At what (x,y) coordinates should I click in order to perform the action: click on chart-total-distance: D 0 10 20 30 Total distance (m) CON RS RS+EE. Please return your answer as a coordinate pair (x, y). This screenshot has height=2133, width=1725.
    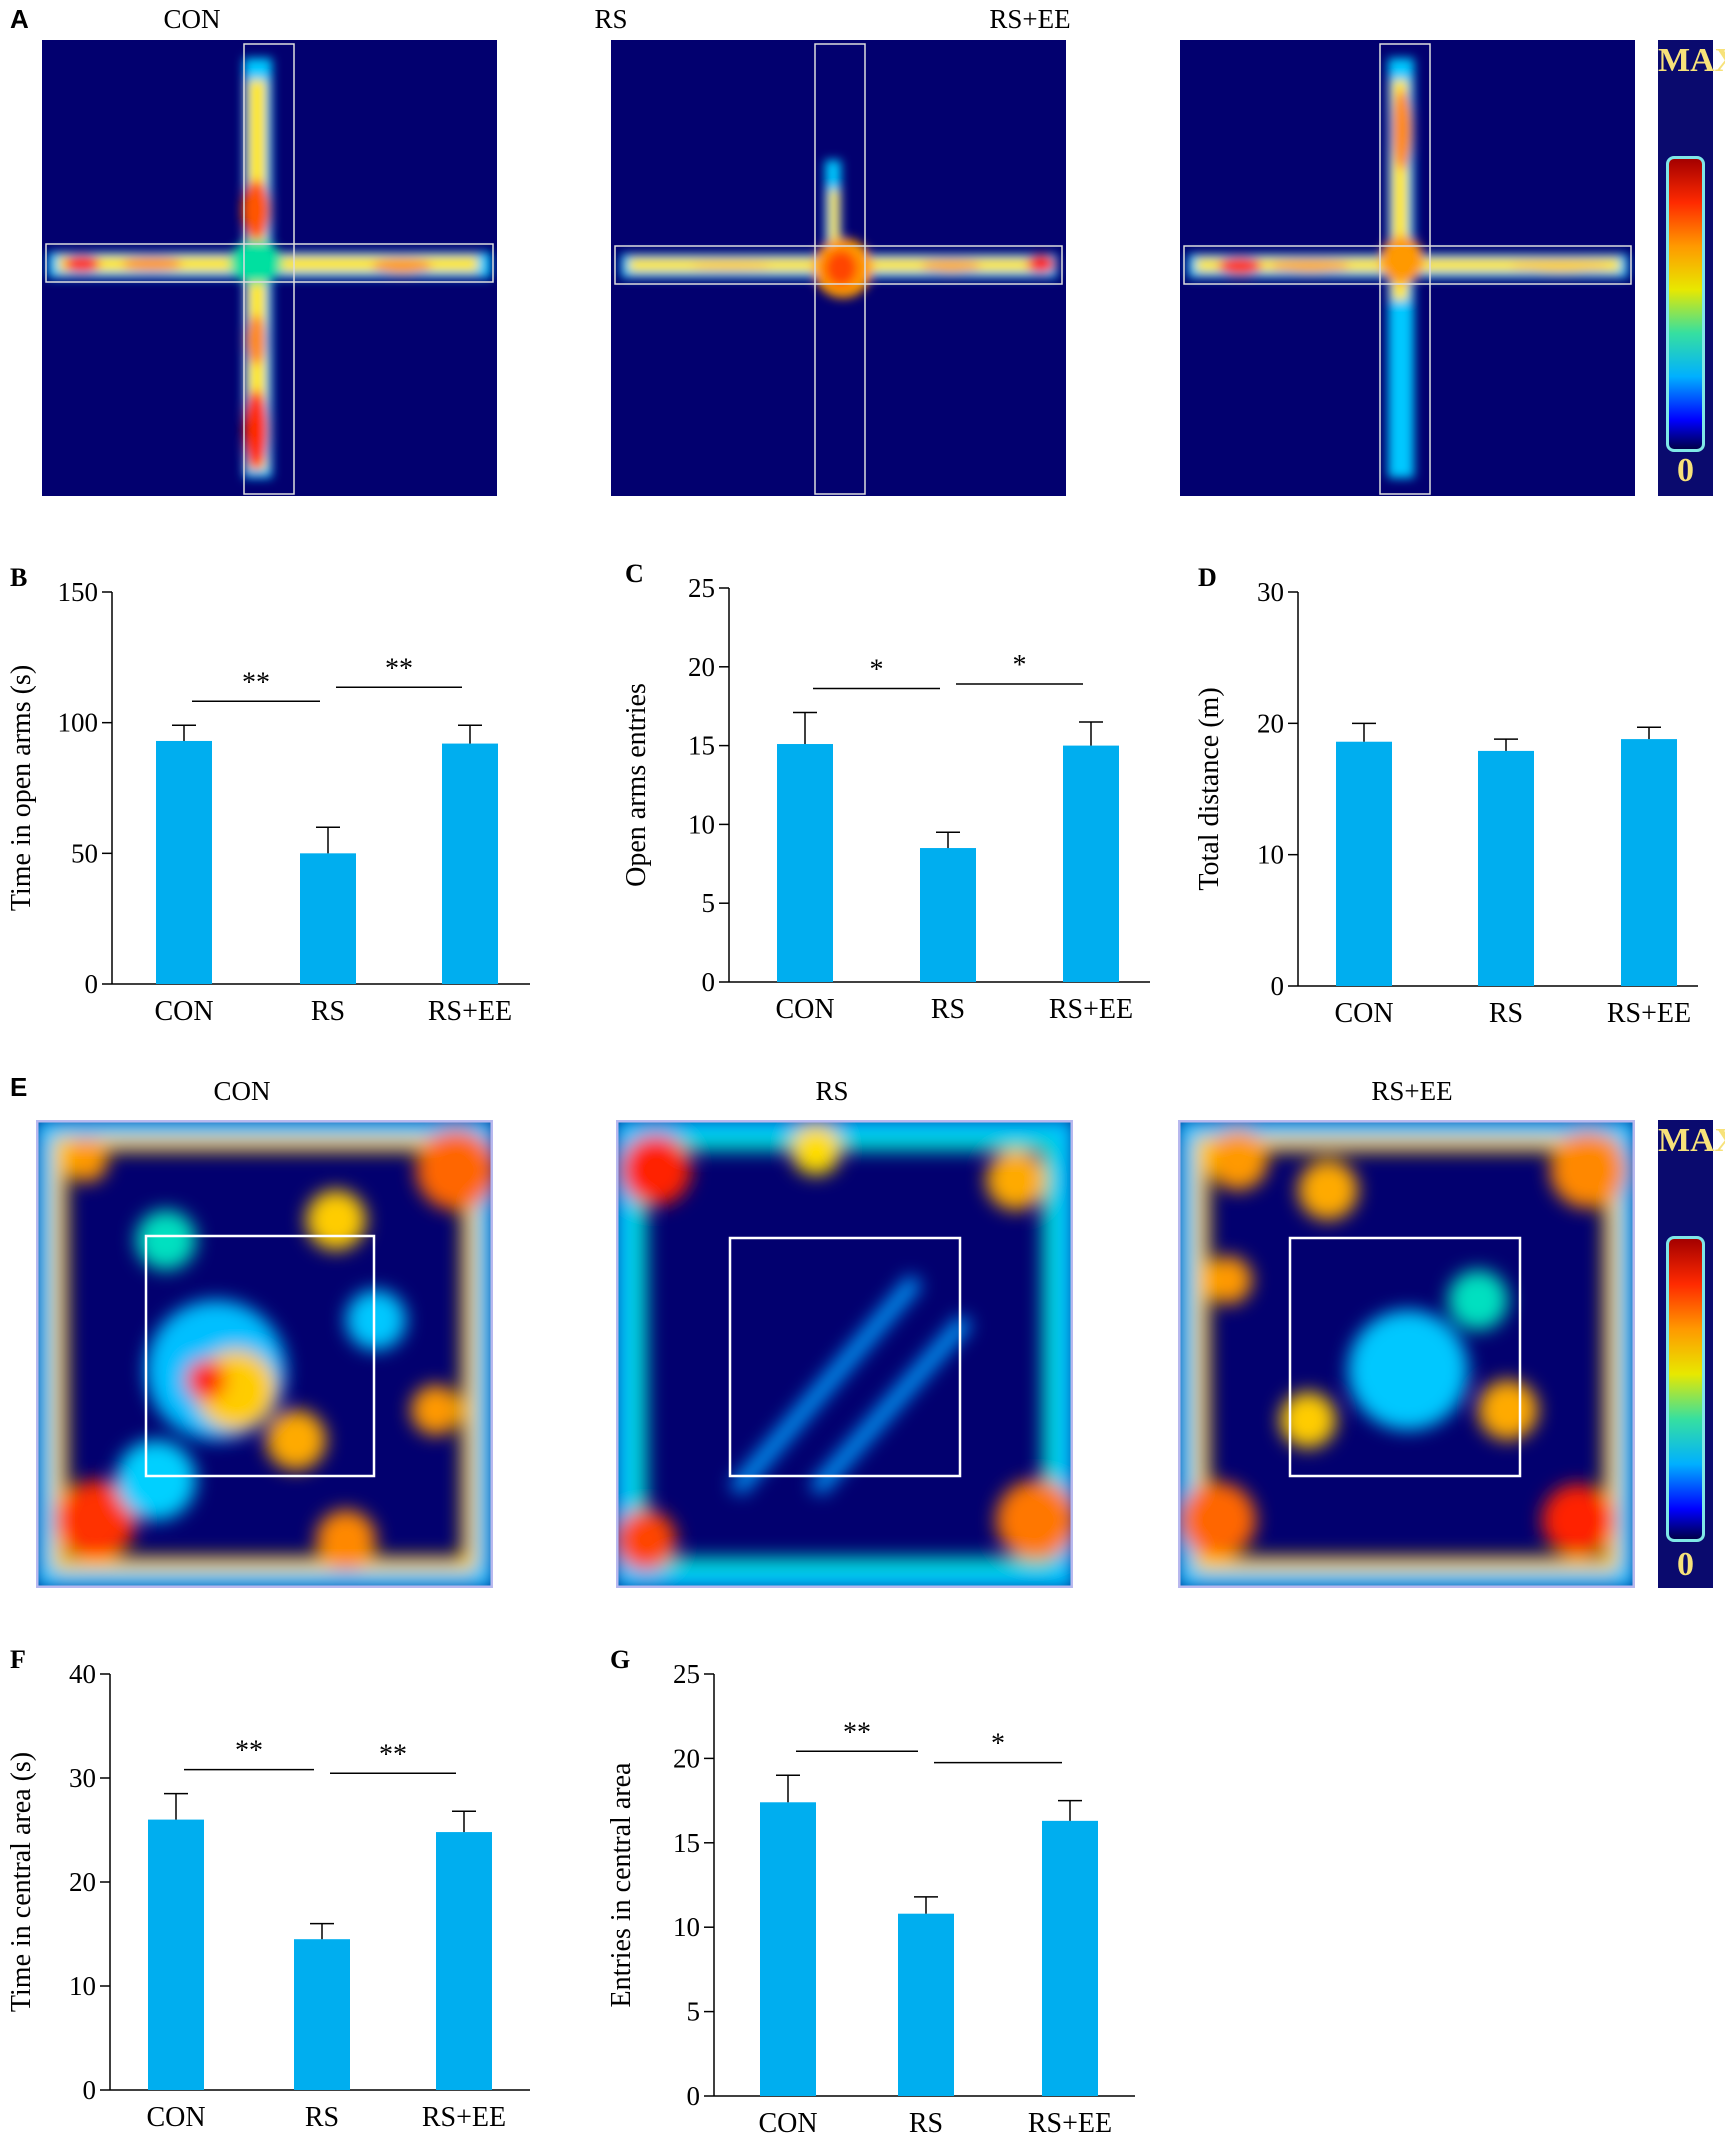
    Looking at the image, I should click on (1446, 796).